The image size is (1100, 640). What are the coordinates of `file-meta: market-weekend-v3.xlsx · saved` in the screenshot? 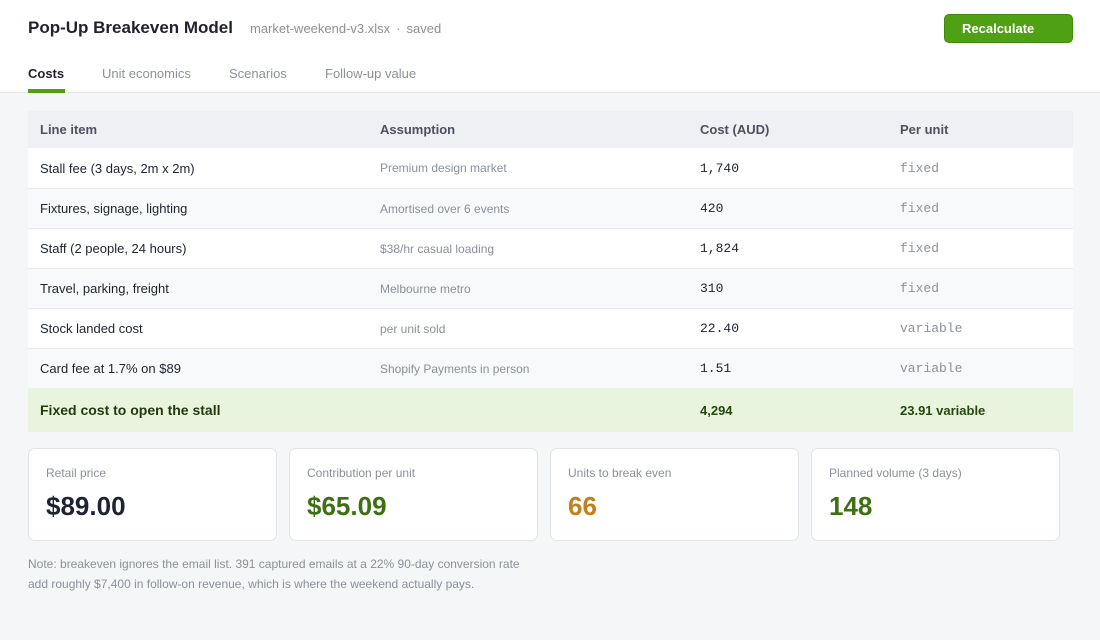 It's located at (345, 29).